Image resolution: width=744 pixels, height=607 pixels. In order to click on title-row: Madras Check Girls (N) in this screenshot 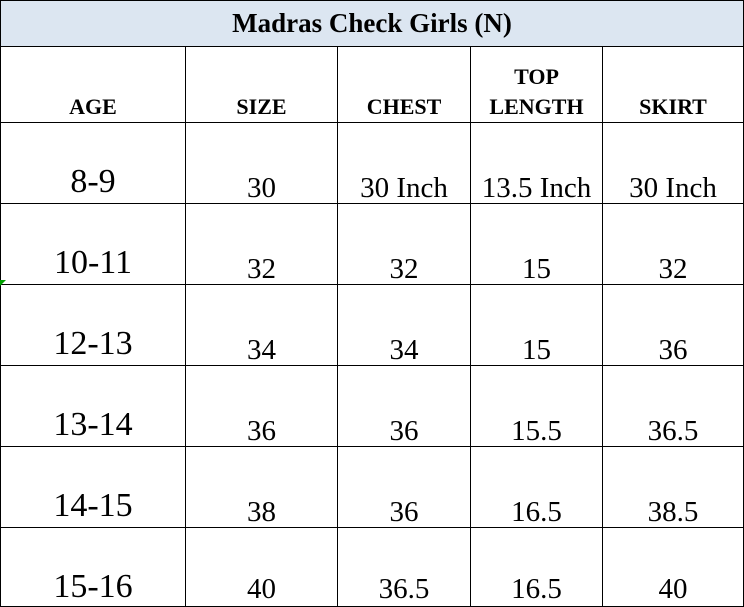, I will do `click(372, 23)`.